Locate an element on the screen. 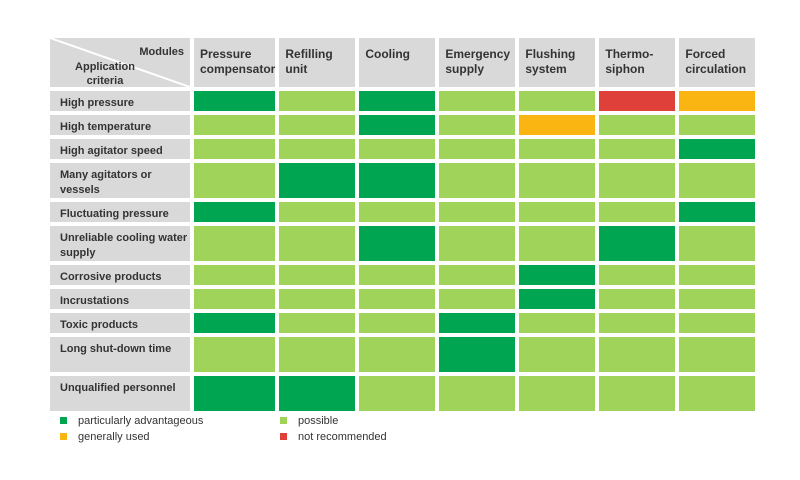 The height and width of the screenshot is (480, 800). criteria-label: High temperature is located at coordinates (120, 125).